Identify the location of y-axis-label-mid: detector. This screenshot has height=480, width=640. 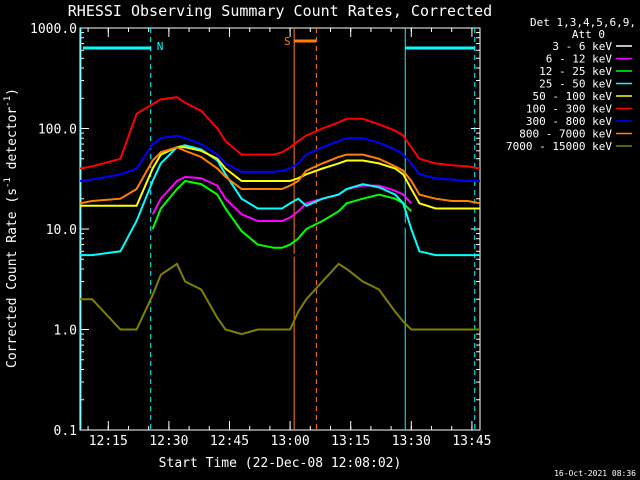
(12, 142).